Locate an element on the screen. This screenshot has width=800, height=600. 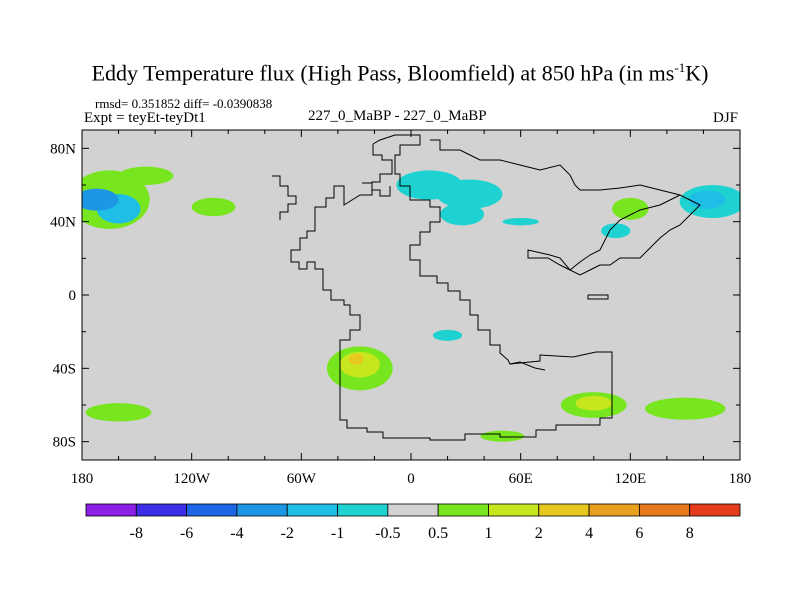
colorbar-label: -8 is located at coordinates (136, 533).